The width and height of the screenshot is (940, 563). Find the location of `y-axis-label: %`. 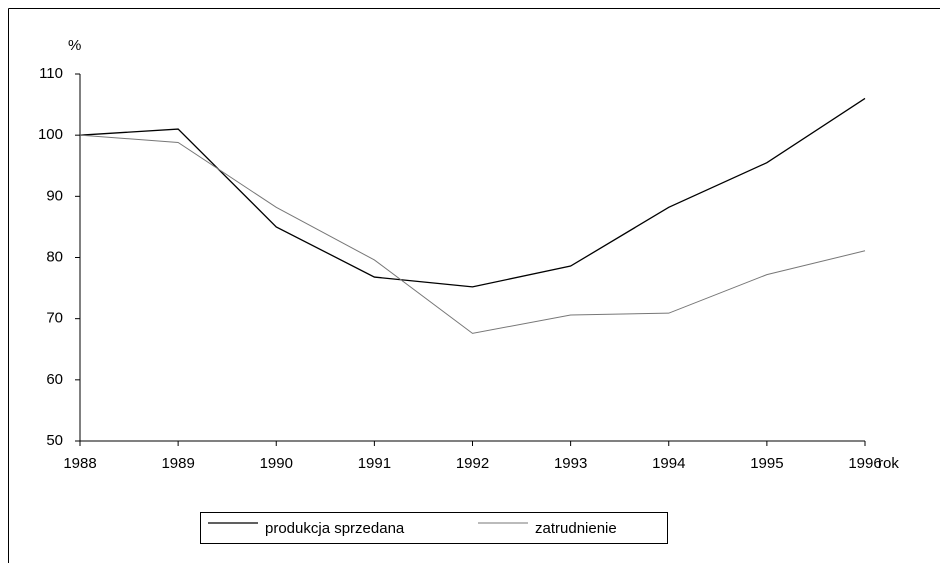

y-axis-label: % is located at coordinates (74, 45).